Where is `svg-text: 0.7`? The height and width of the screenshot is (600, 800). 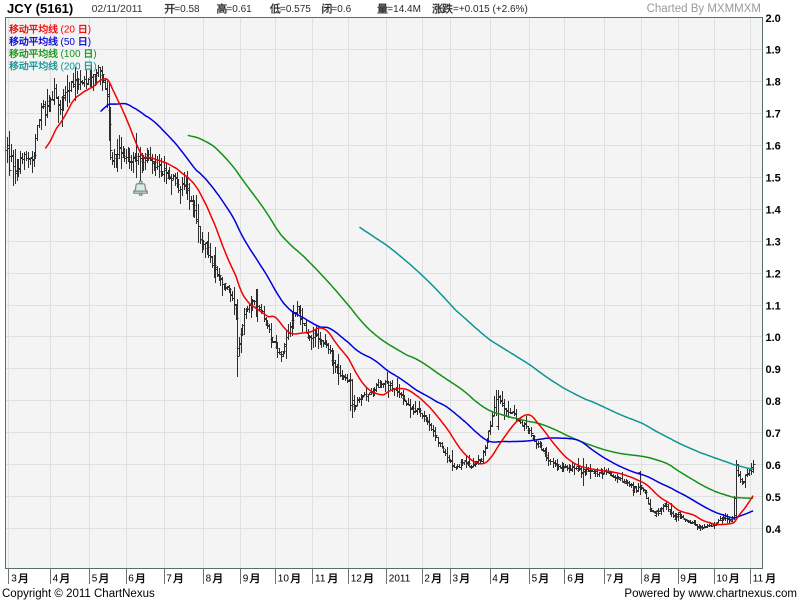 svg-text: 0.7 is located at coordinates (773, 434).